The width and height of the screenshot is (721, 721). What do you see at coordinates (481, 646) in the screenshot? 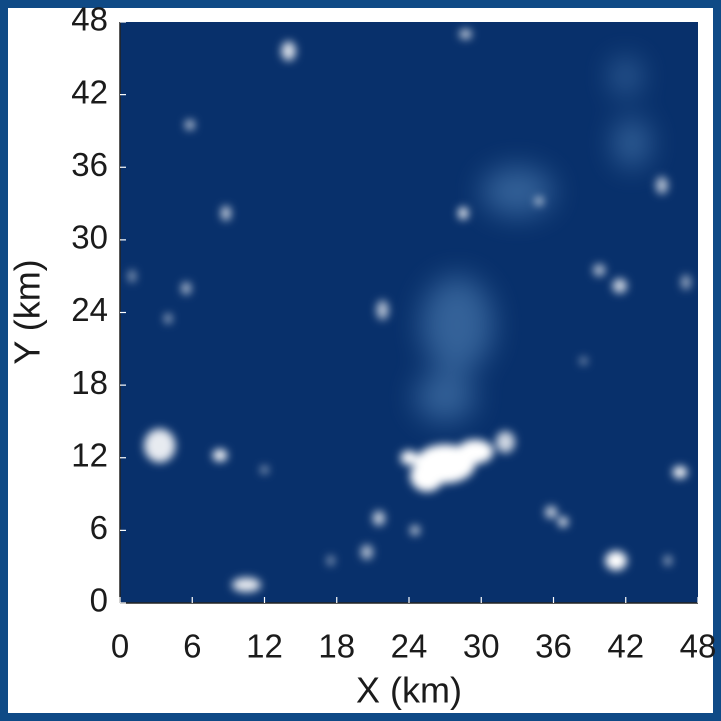
I see `x-tick-label: 30` at bounding box center [481, 646].